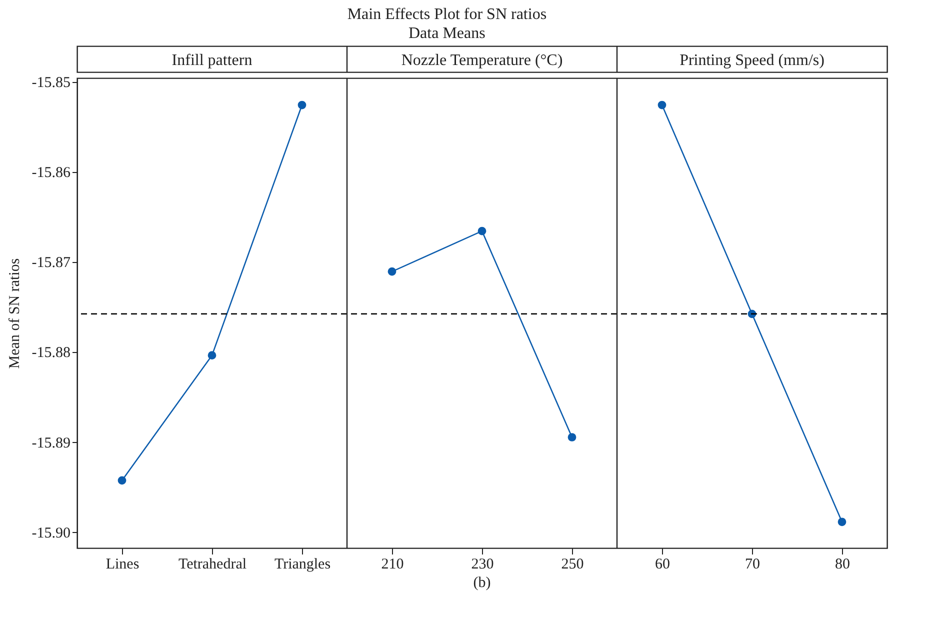 The width and height of the screenshot is (930, 642). What do you see at coordinates (482, 583) in the screenshot?
I see `text: (b)` at bounding box center [482, 583].